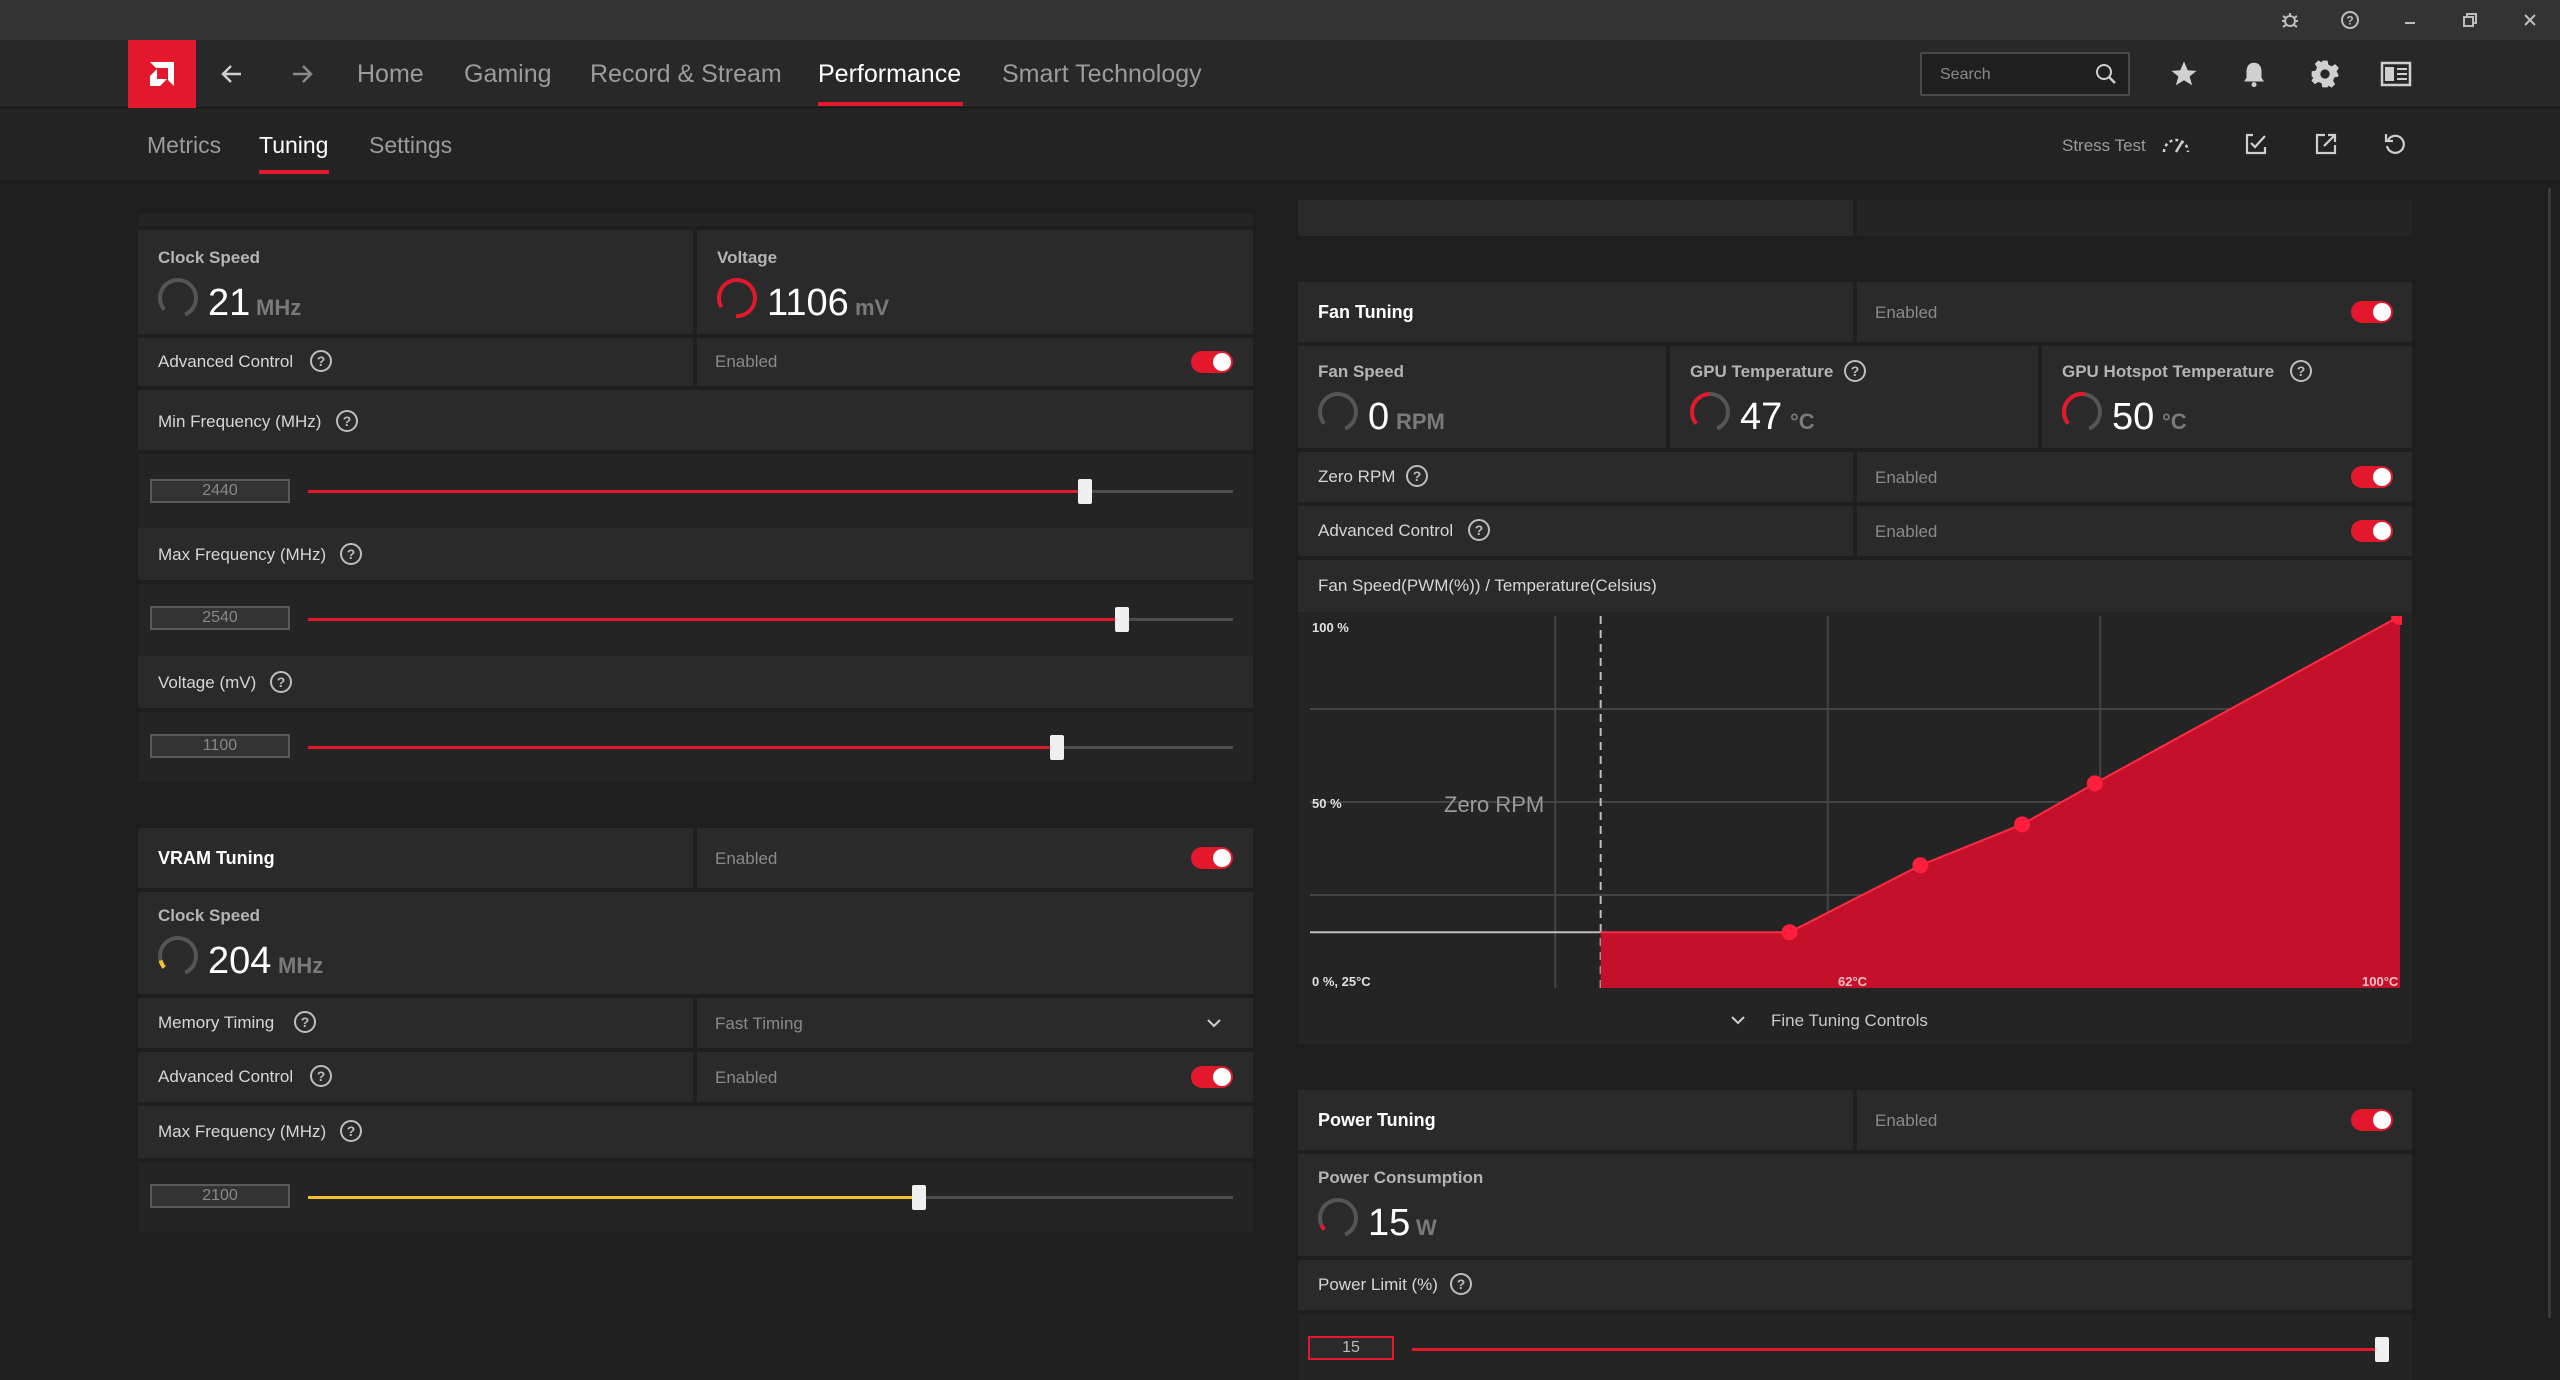 The width and height of the screenshot is (2560, 1380). Describe the element at coordinates (975, 1023) in the screenshot. I see `memory-timing-dropdown: Fast Timing` at that location.